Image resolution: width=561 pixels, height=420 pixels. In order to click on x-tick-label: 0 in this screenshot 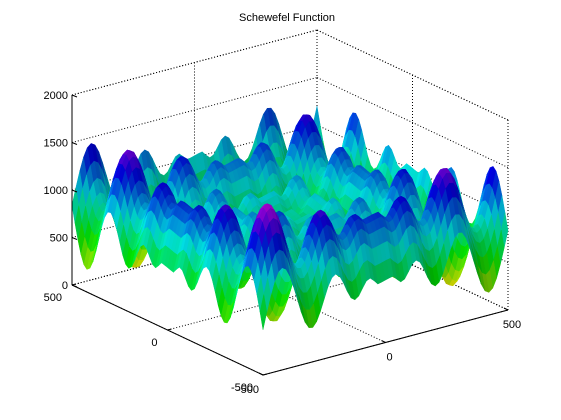, I will do `click(389, 358)`.